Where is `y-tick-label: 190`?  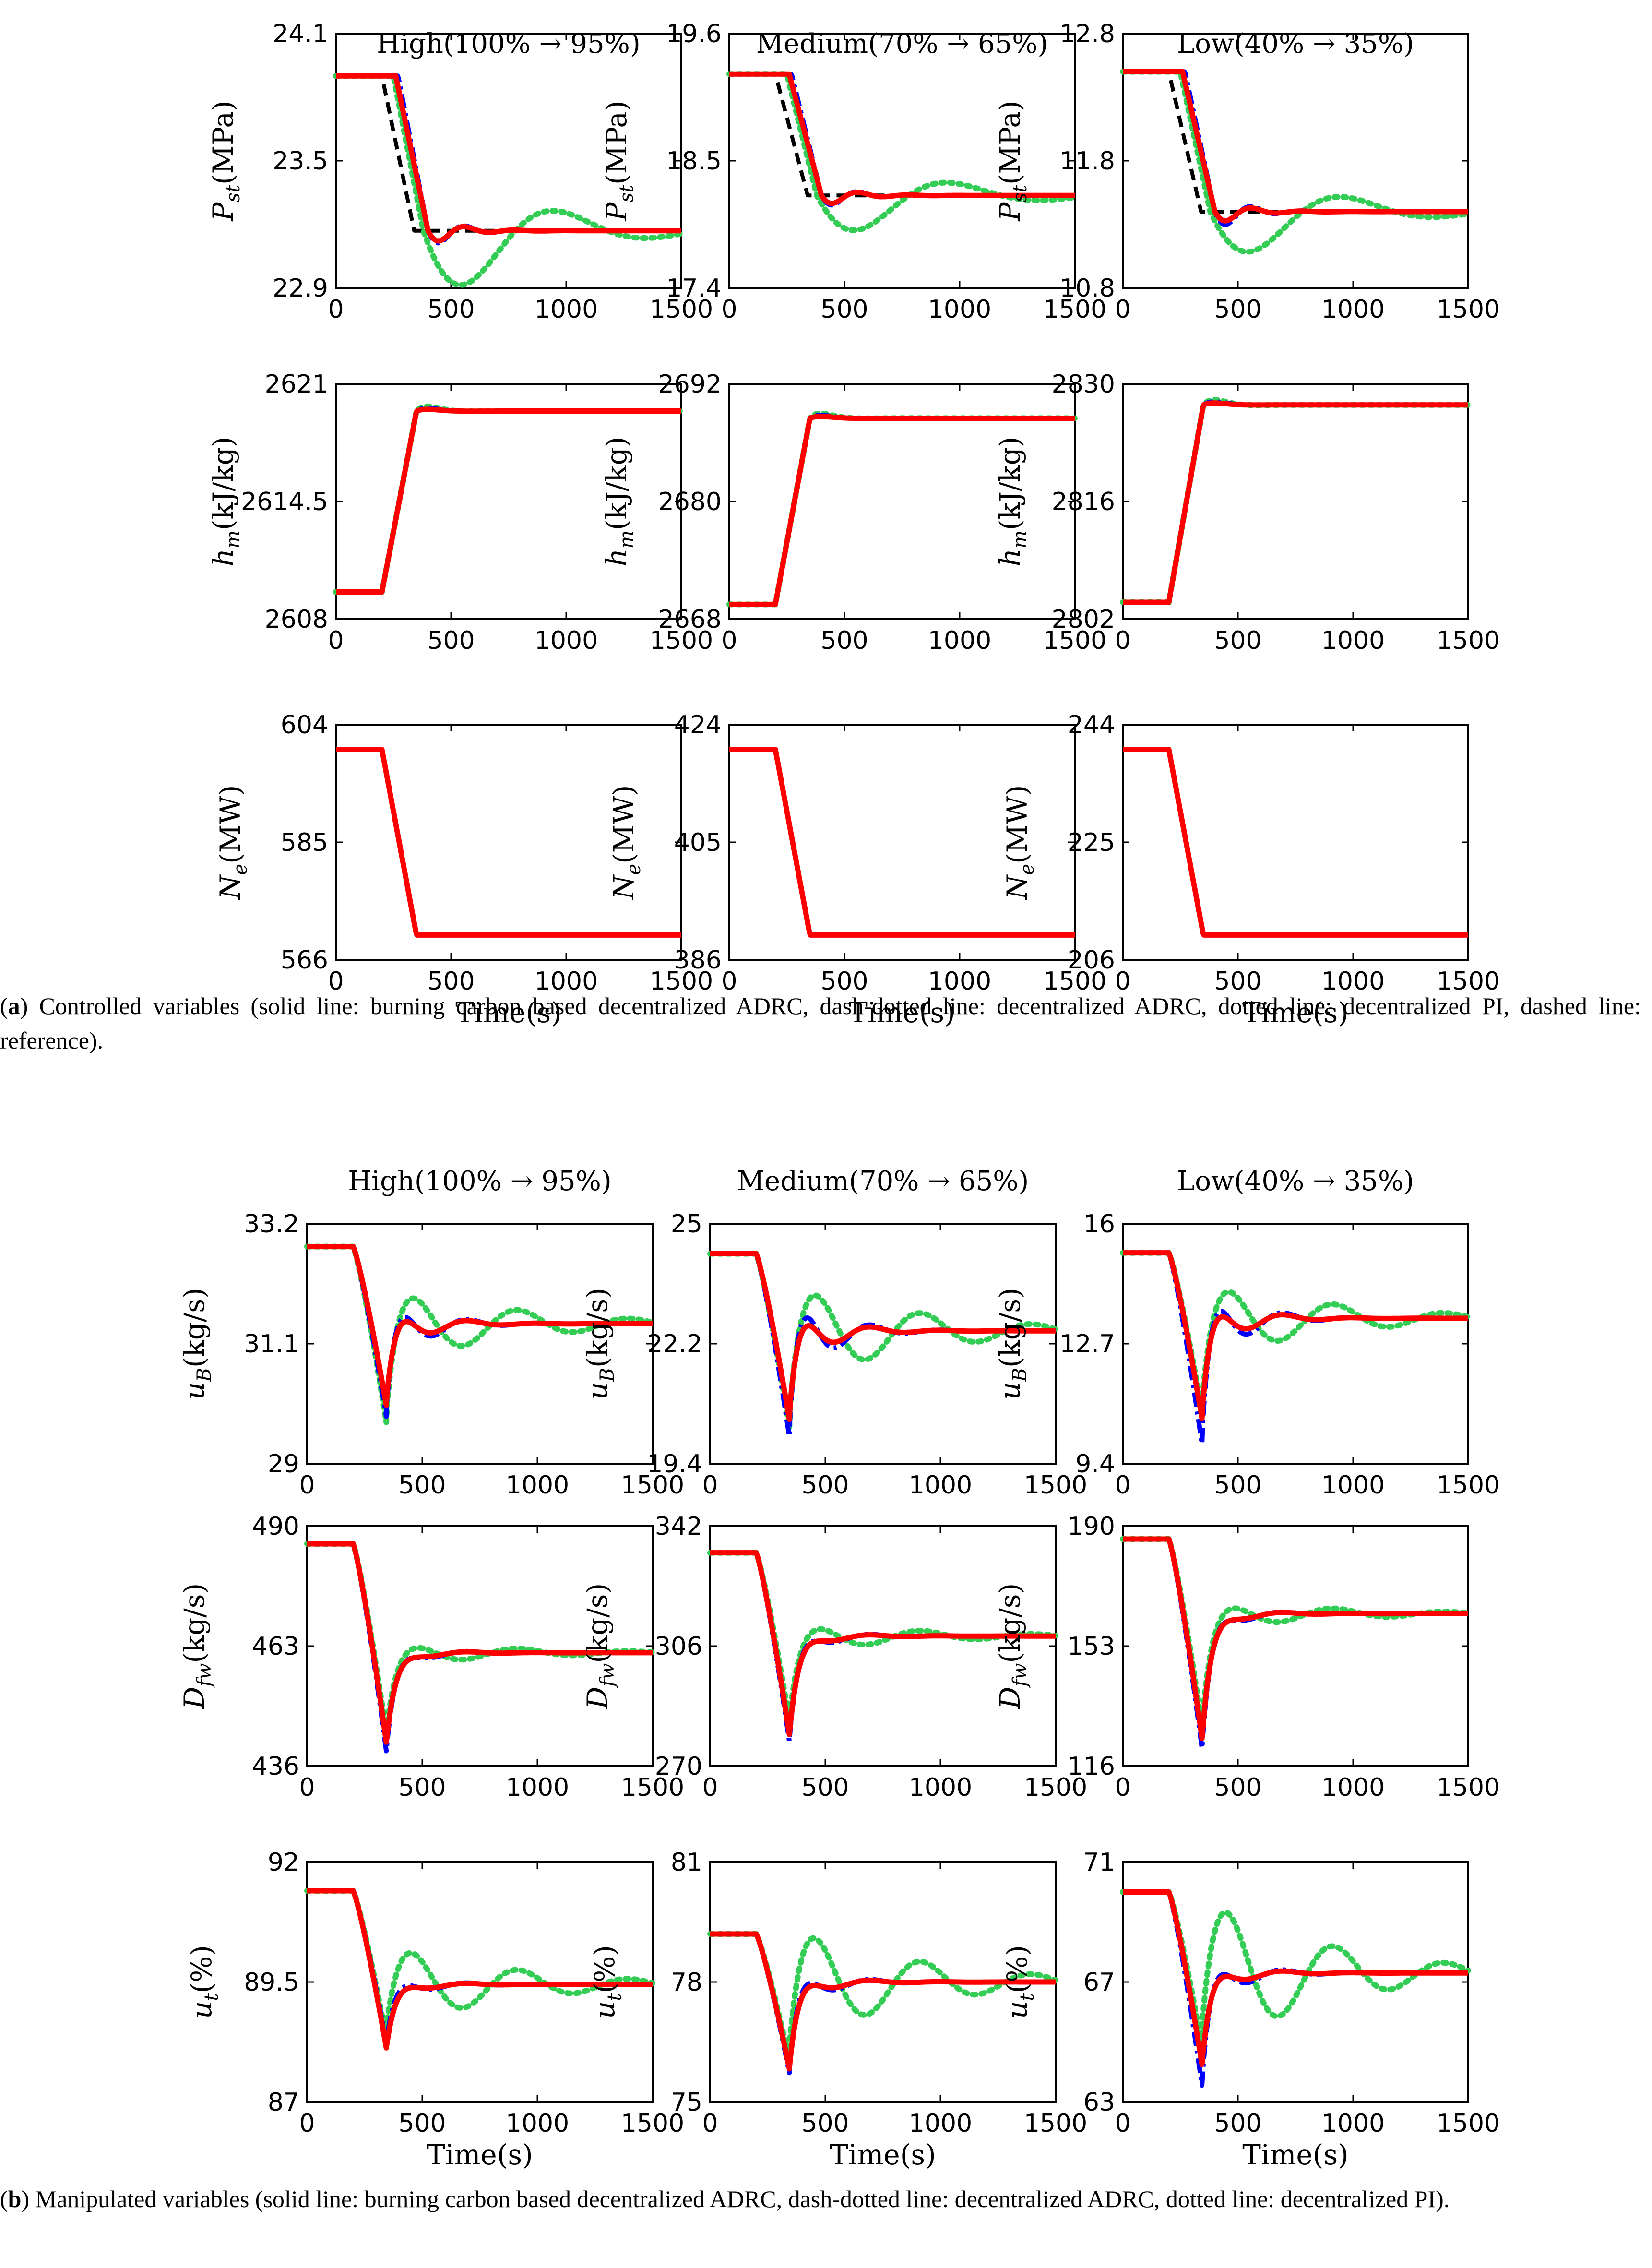
y-tick-label: 190 is located at coordinates (1091, 1526).